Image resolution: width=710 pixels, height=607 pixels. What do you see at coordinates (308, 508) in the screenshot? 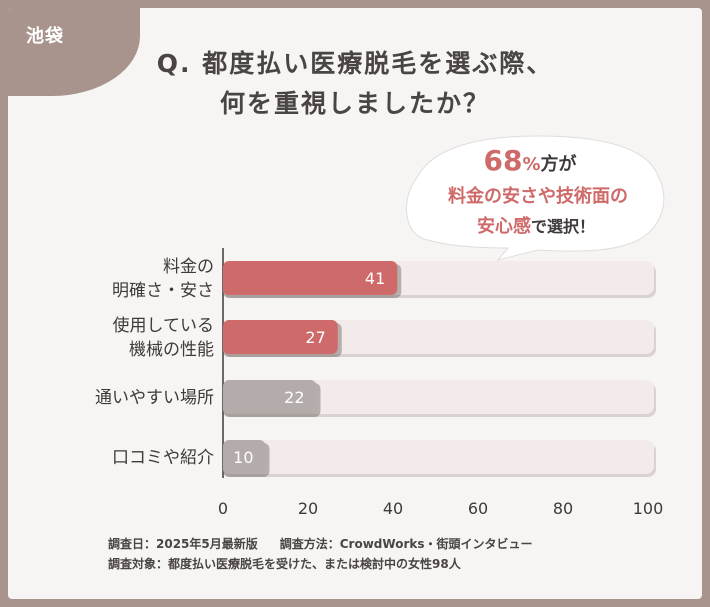
I see `x-tick-label: 20` at bounding box center [308, 508].